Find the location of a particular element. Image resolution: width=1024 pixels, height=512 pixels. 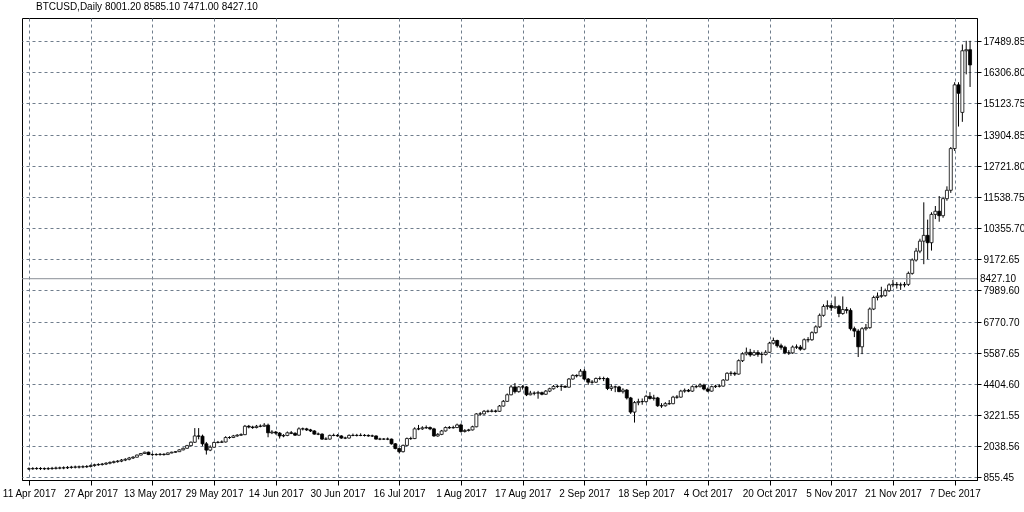

x-tick-label: 20 Oct 2017 is located at coordinates (770, 493).